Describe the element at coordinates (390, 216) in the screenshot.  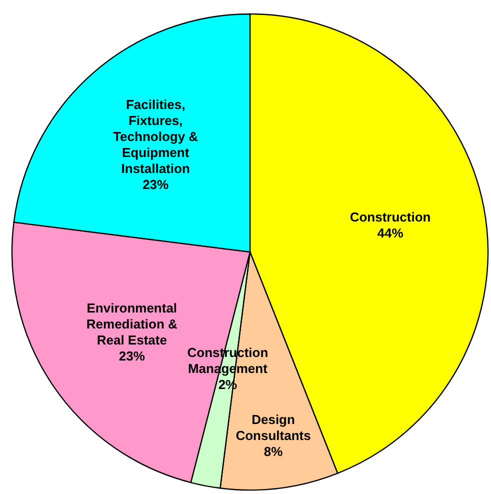
I see `slice-label: Construction` at that location.